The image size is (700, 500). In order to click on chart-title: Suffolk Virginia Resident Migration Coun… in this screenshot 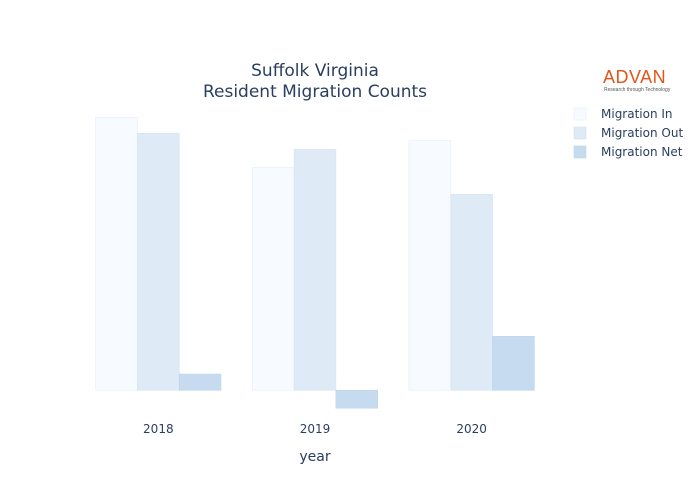, I will do `click(315, 81)`.